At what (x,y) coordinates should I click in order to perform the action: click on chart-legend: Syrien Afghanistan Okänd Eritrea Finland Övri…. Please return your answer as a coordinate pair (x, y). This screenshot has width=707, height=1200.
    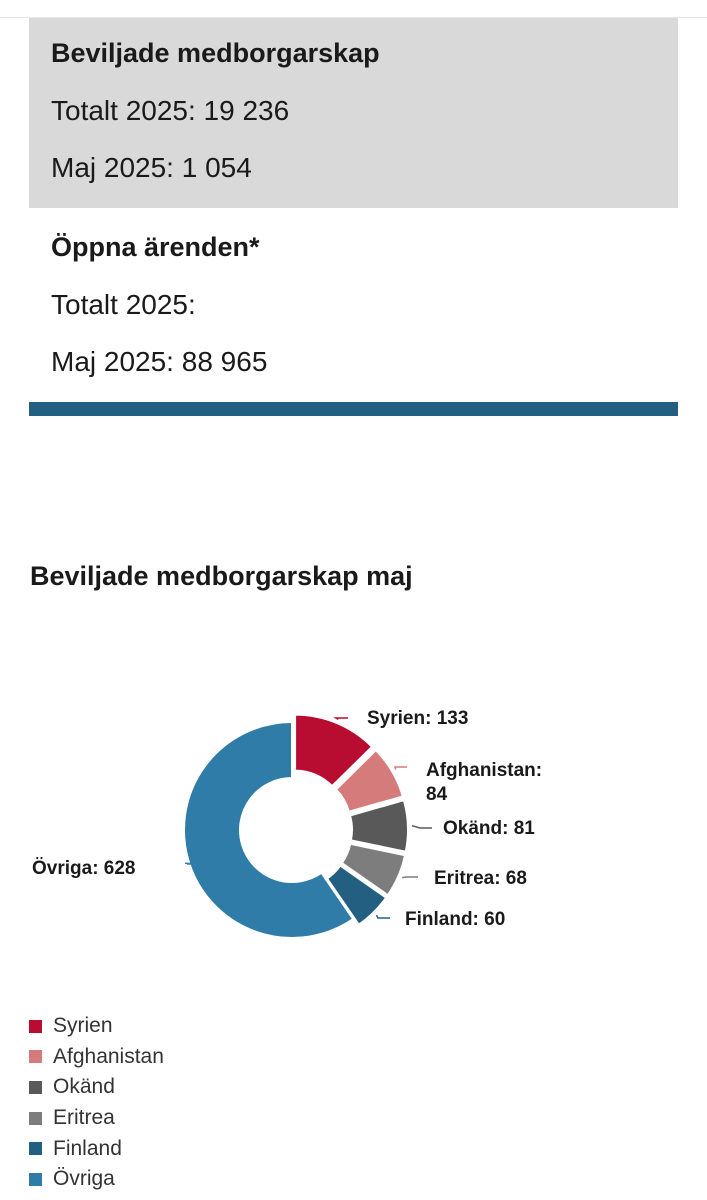
    Looking at the image, I should click on (229, 1103).